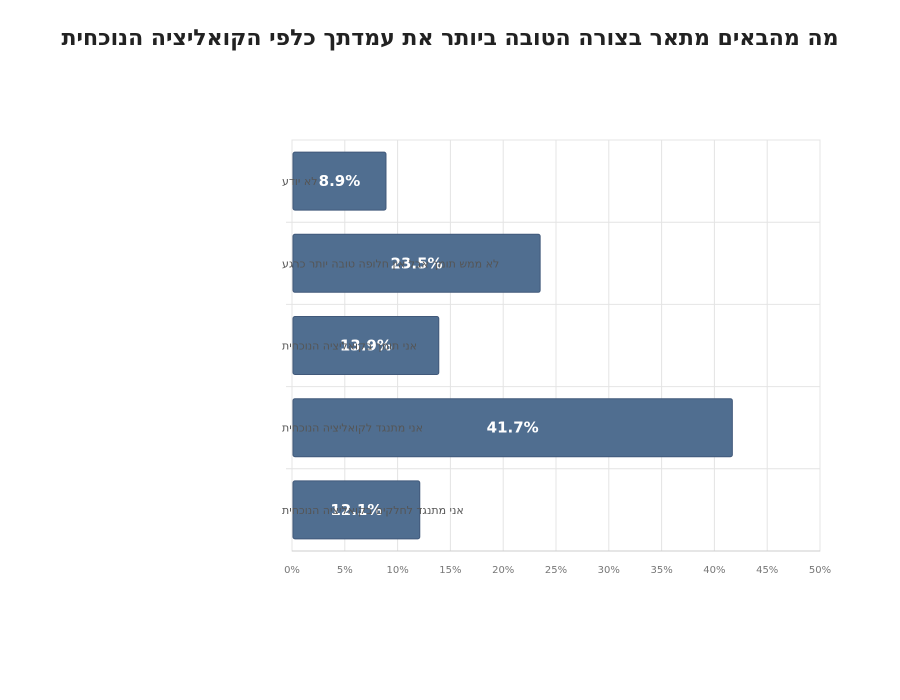 This screenshot has height=700, width=900. What do you see at coordinates (609, 570) in the screenshot?
I see `x-tick-label: 30%` at bounding box center [609, 570].